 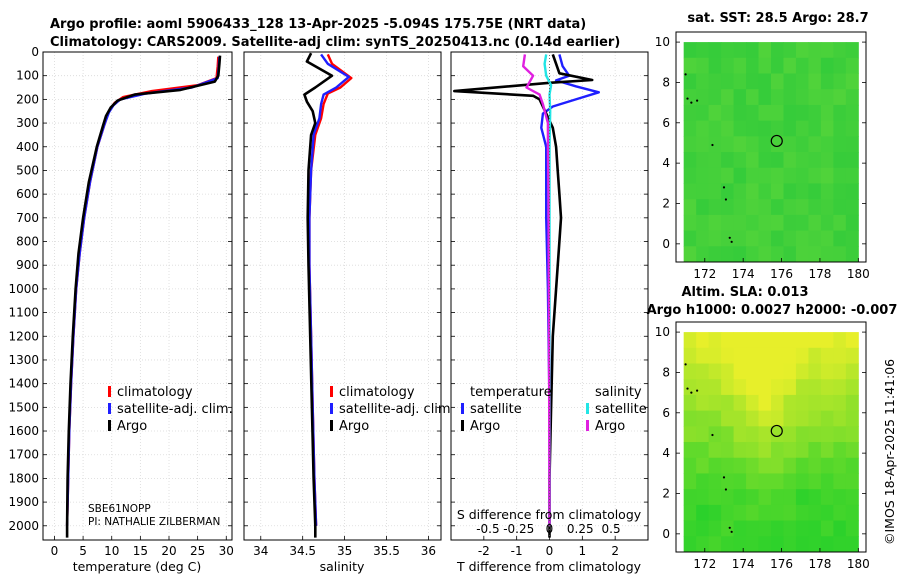 What do you see at coordinates (27, 170) in the screenshot?
I see `y-tick-label: 500` at bounding box center [27, 170].